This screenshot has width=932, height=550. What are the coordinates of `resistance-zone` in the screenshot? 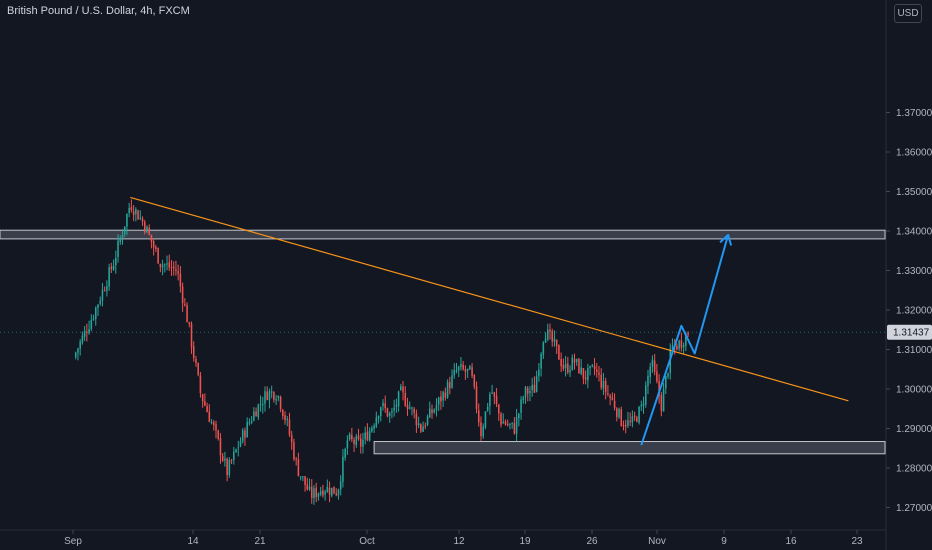 It's located at (443, 234).